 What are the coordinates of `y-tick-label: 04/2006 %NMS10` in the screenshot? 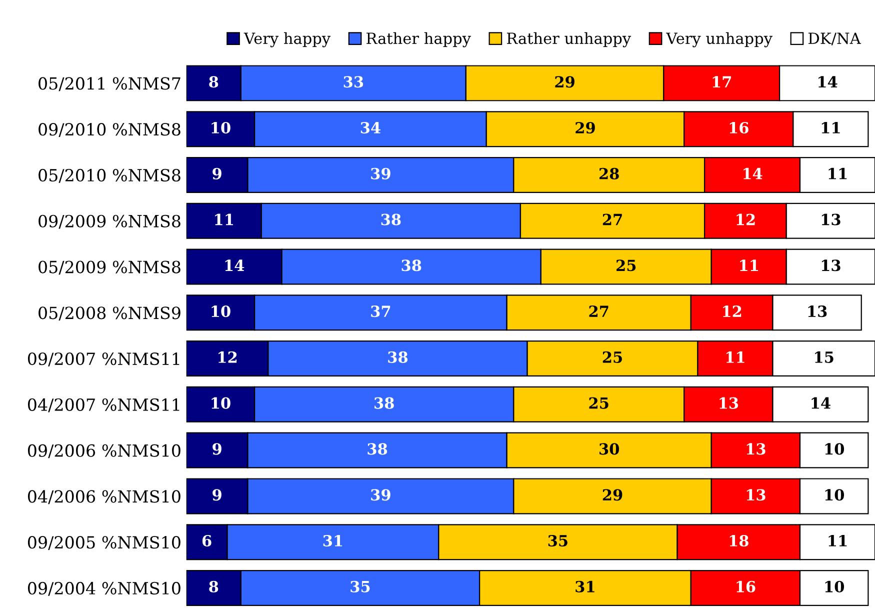 It's located at (104, 497).